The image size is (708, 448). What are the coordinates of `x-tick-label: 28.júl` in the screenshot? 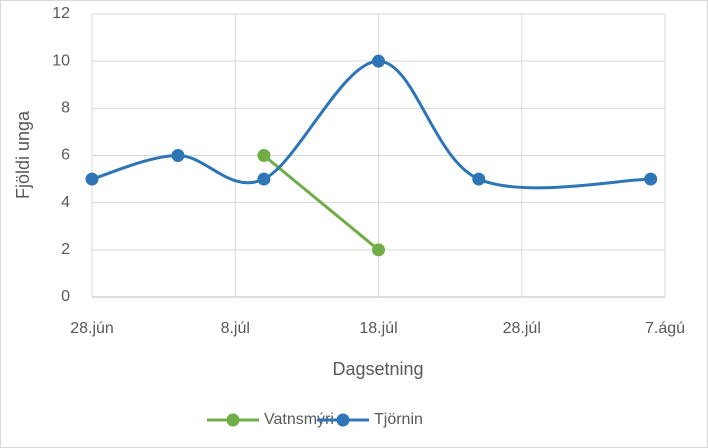 It's located at (522, 328).